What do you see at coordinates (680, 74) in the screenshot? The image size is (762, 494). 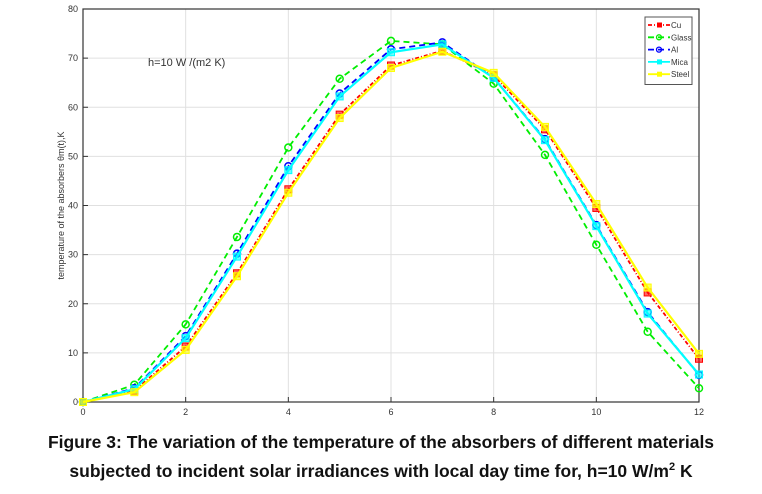 I see `legend-label-steel: Steel` at bounding box center [680, 74].